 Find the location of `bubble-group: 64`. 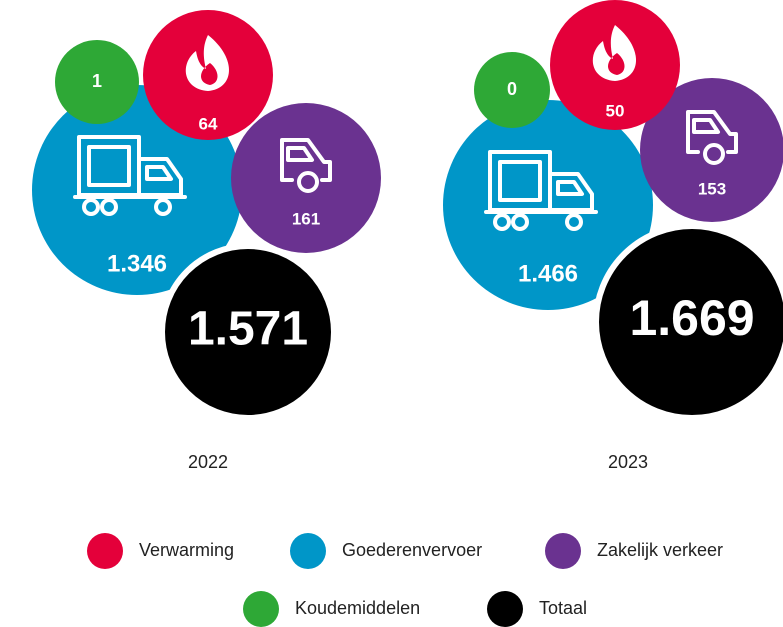

bubble-group: 64 is located at coordinates (208, 75).